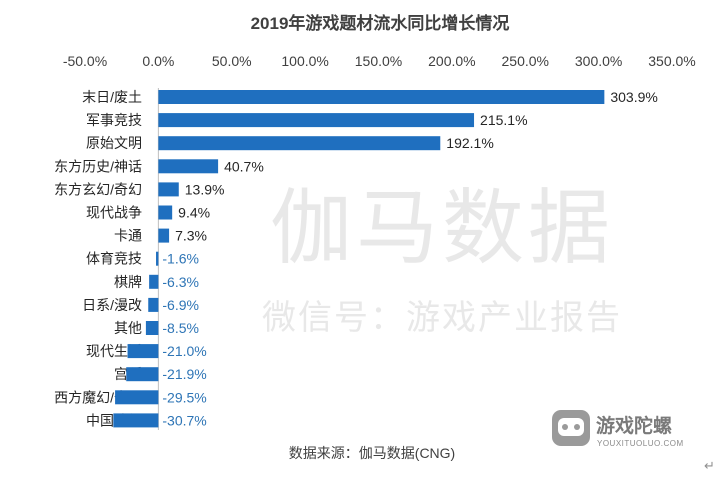  What do you see at coordinates (180, 259) in the screenshot?
I see `data-label: -1.6%` at bounding box center [180, 259].